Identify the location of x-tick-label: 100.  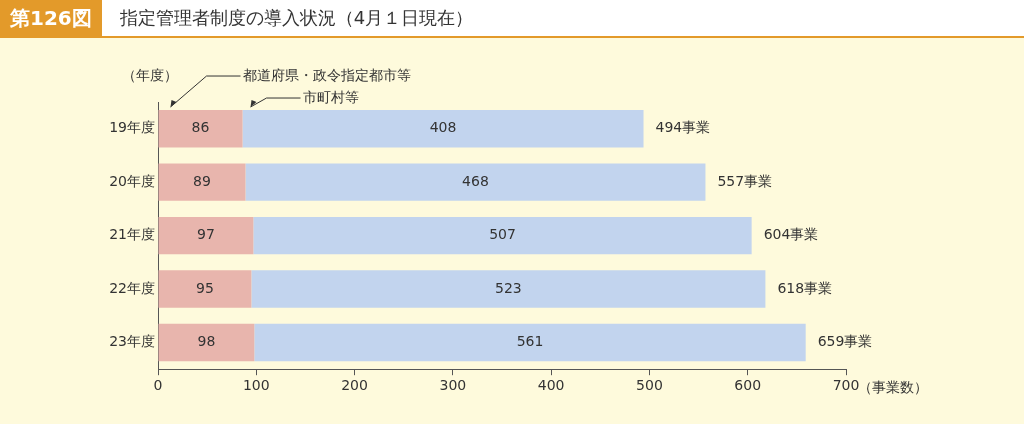
(256, 385).